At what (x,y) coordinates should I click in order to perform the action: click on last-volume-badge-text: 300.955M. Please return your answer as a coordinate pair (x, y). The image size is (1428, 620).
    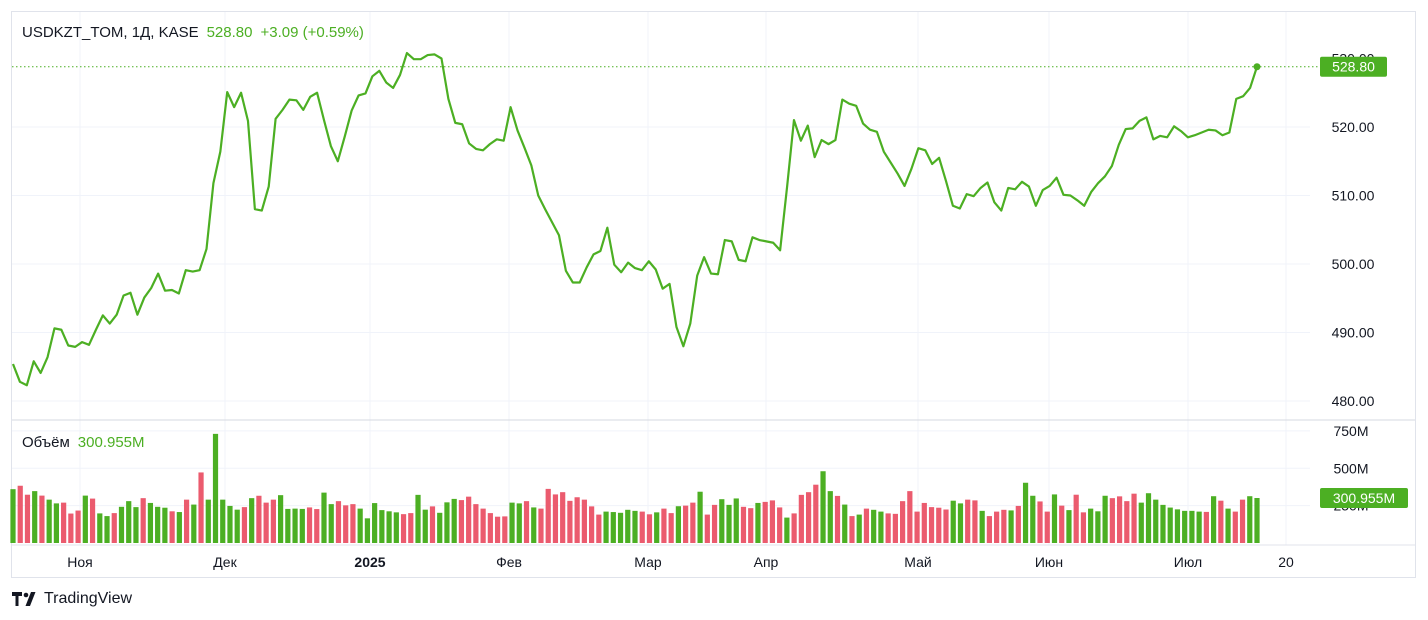
    Looking at the image, I should click on (1364, 498).